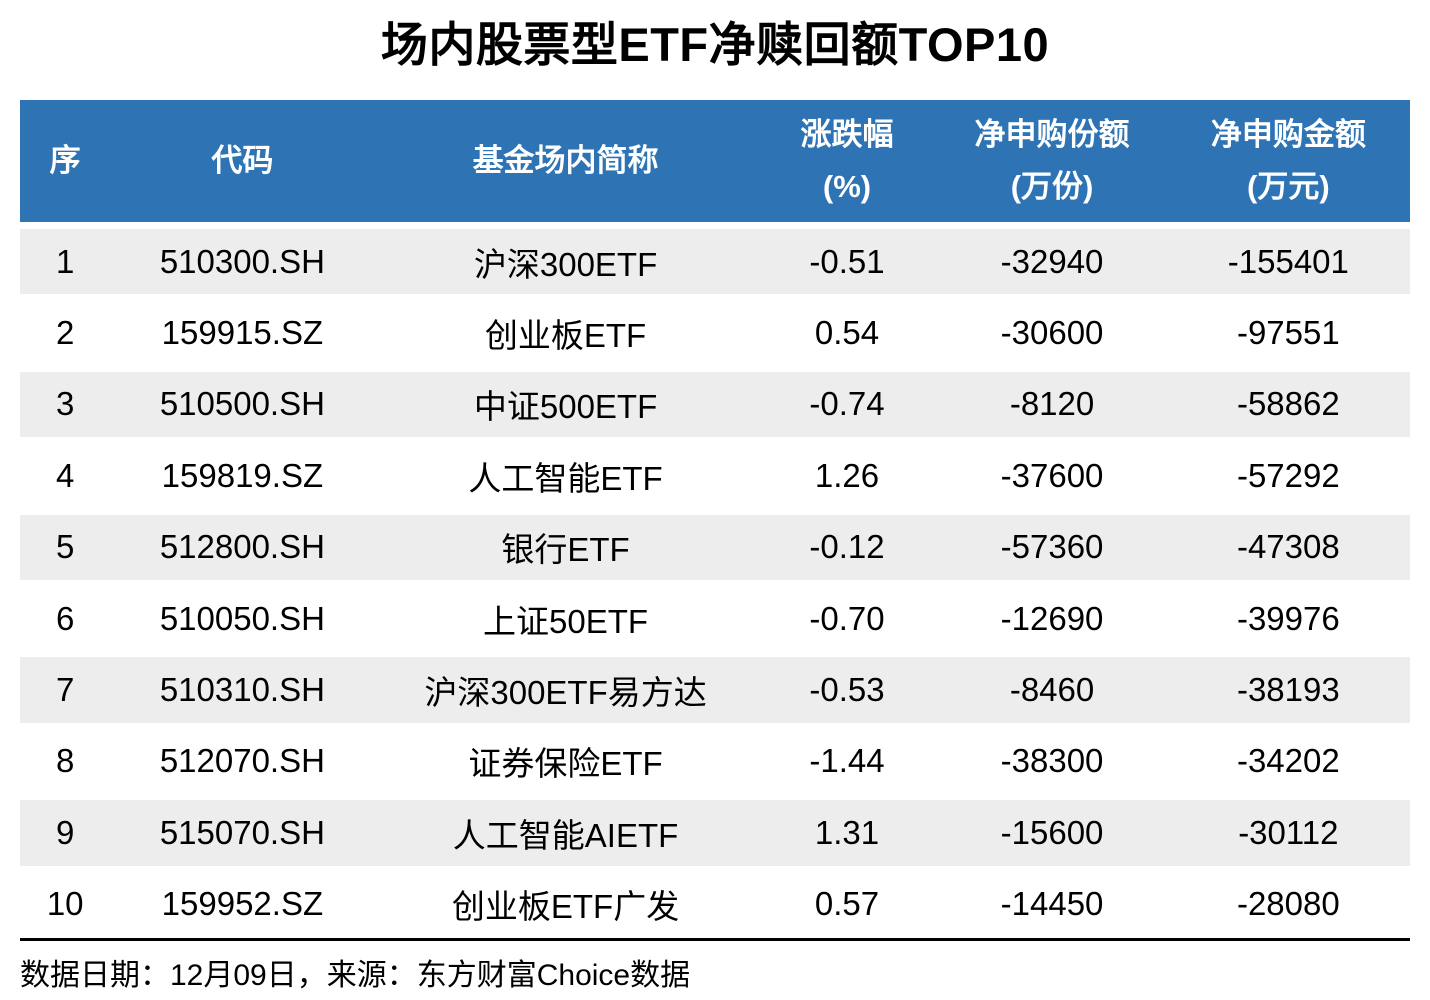  Describe the element at coordinates (65, 761) in the screenshot. I see `cell-seq: 8` at that location.